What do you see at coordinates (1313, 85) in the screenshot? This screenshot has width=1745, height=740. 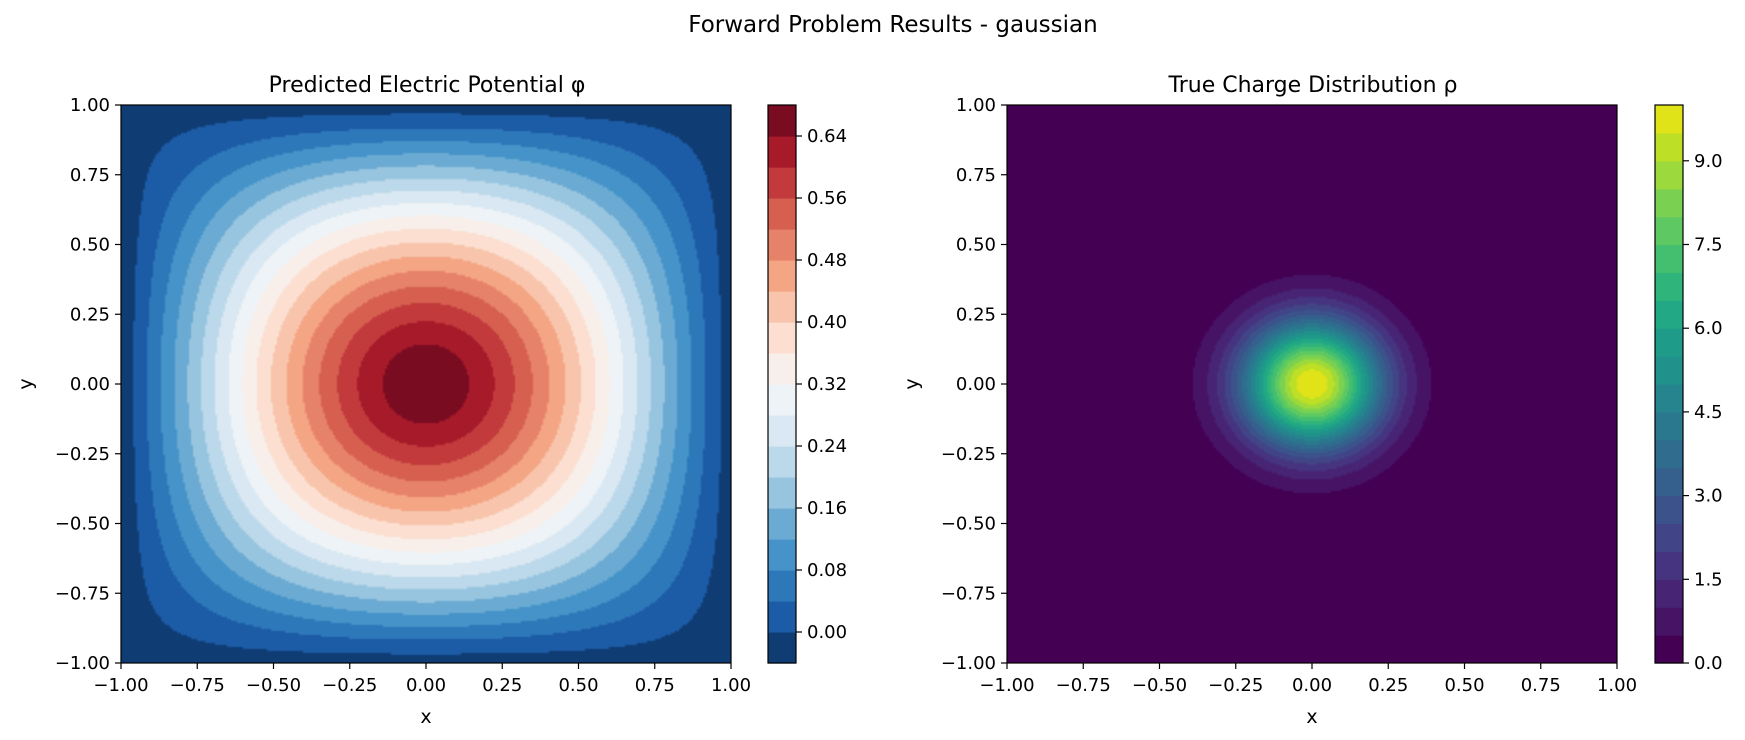 I see `charge-title: True Charge Distribution ρ` at bounding box center [1313, 85].